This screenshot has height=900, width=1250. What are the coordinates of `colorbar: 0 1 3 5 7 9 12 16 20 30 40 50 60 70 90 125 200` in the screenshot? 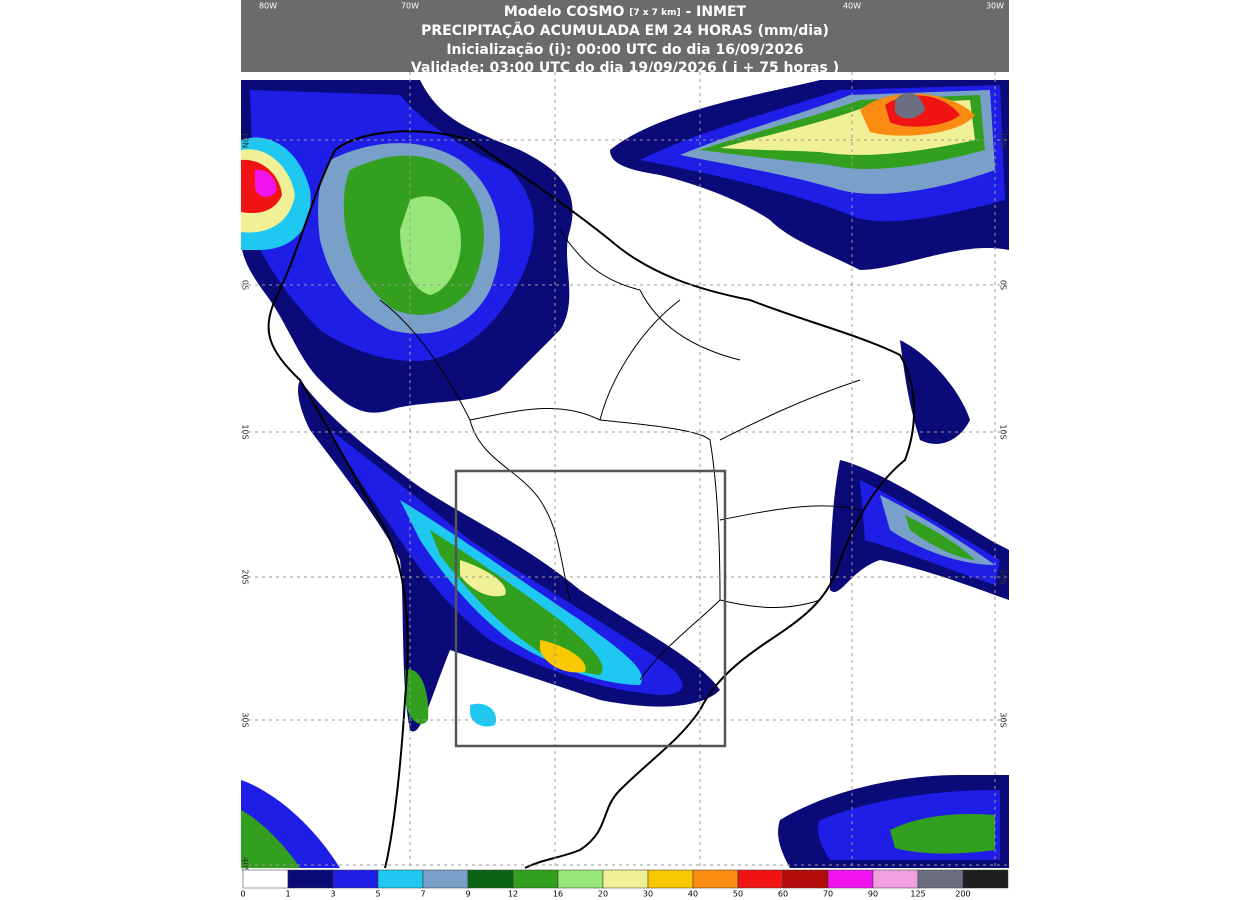 It's located at (624, 884).